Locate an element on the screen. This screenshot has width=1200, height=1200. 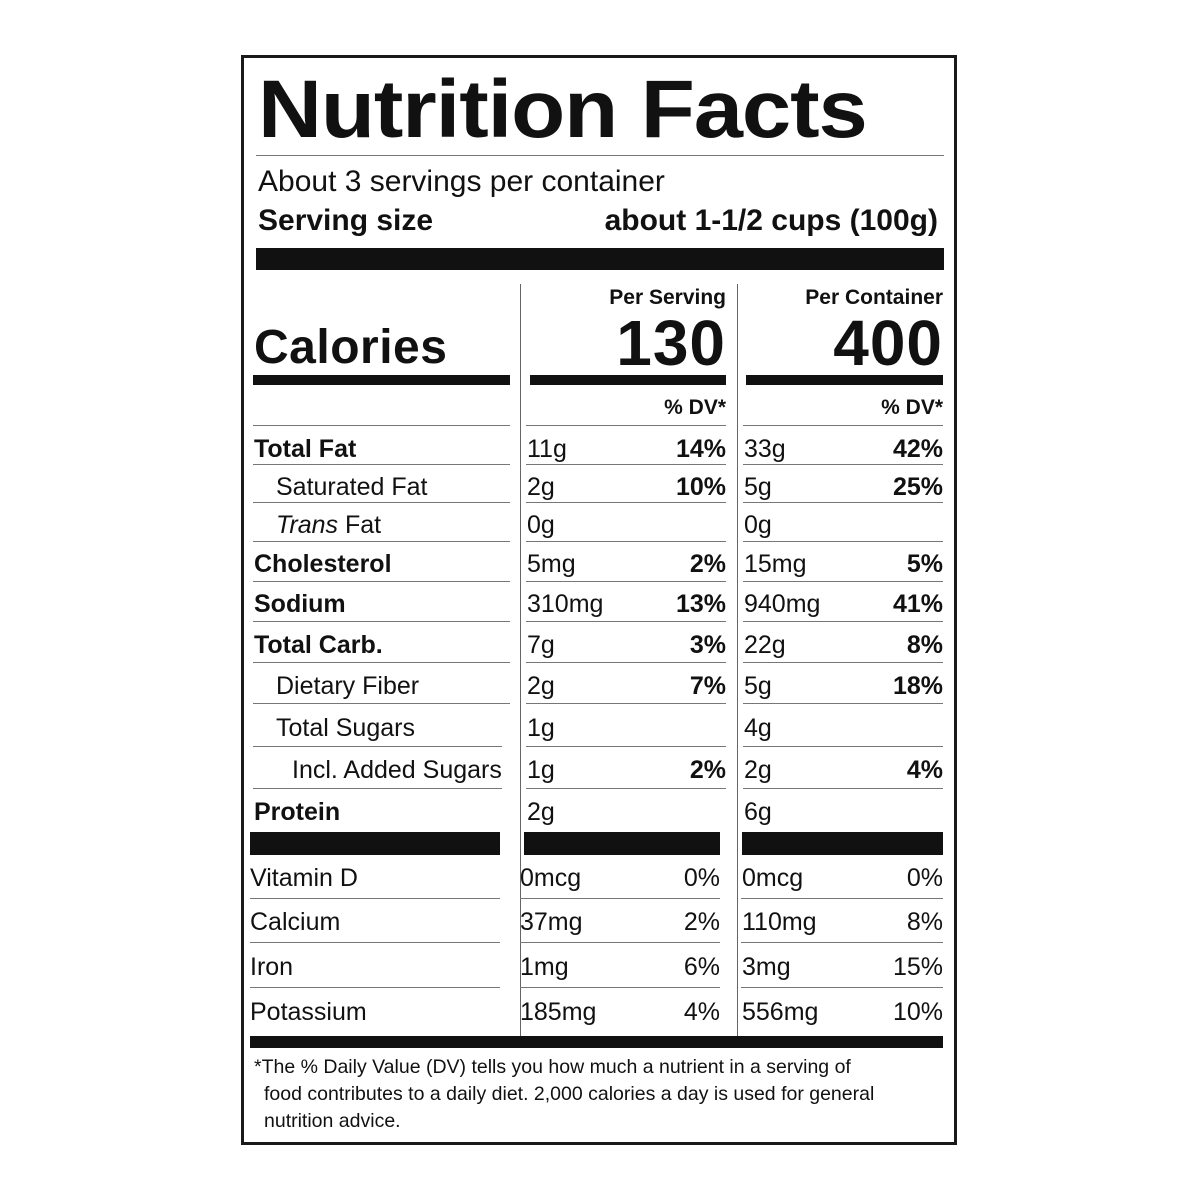
calories-bar-label-col is located at coordinates (381, 380).